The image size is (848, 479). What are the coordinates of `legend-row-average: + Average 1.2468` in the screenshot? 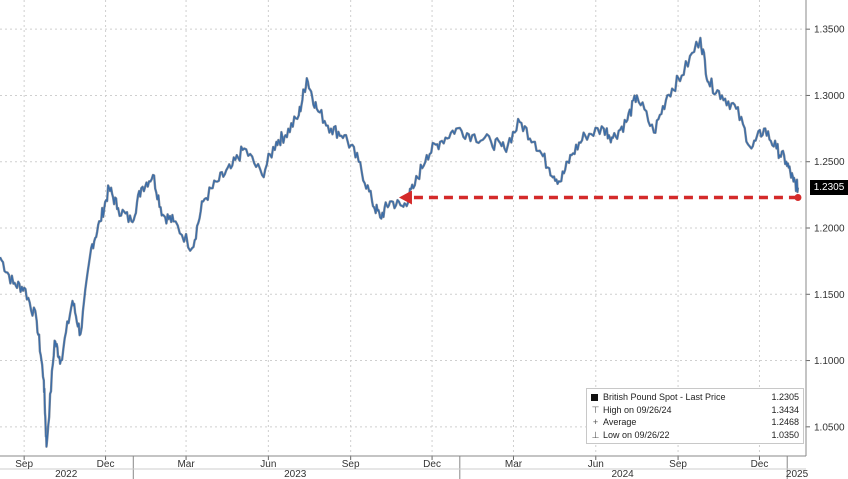 It's located at (695, 422).